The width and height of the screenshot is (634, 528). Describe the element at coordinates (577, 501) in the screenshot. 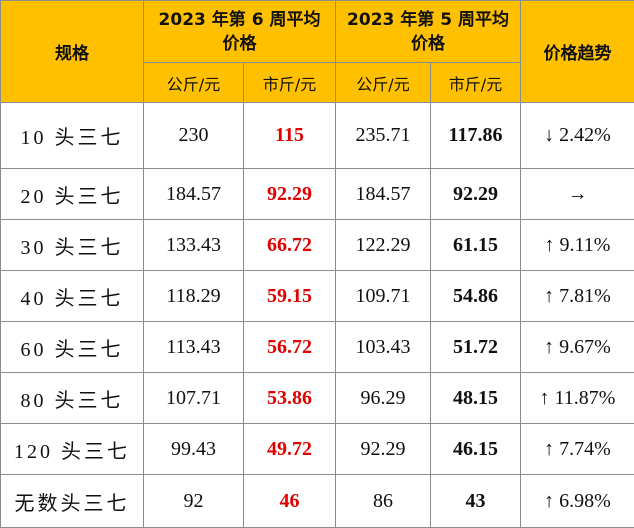

I see `trend-cell: ↑ 6.98%` at that location.